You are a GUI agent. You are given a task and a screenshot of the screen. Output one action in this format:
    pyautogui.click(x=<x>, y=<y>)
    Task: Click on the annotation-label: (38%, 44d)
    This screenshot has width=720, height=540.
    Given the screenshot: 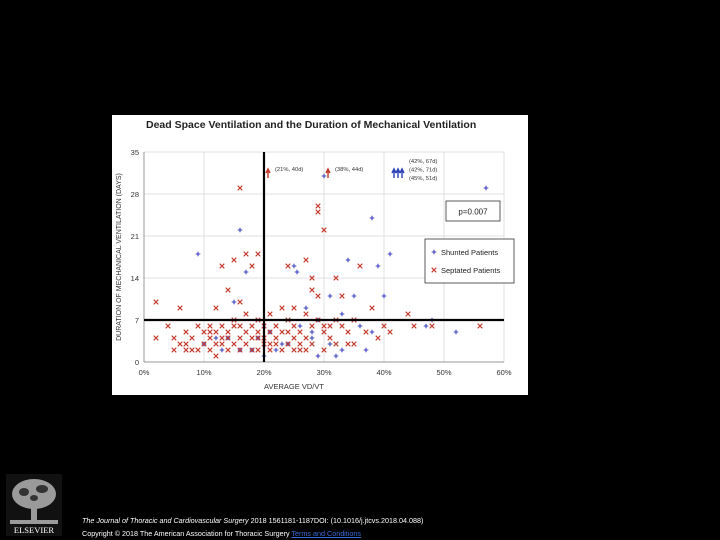 What is the action you would take?
    pyautogui.click(x=349, y=170)
    